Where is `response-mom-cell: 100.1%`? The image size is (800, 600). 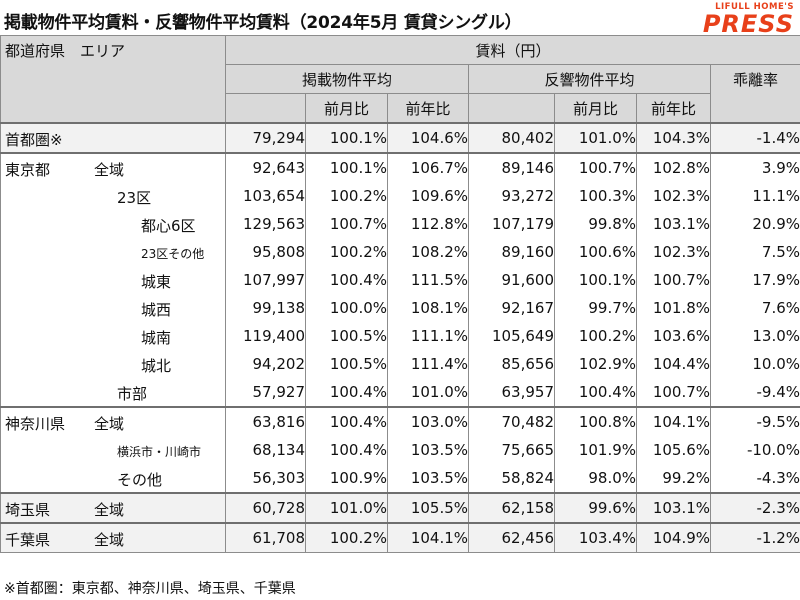 response-mom-cell: 100.1% is located at coordinates (595, 280).